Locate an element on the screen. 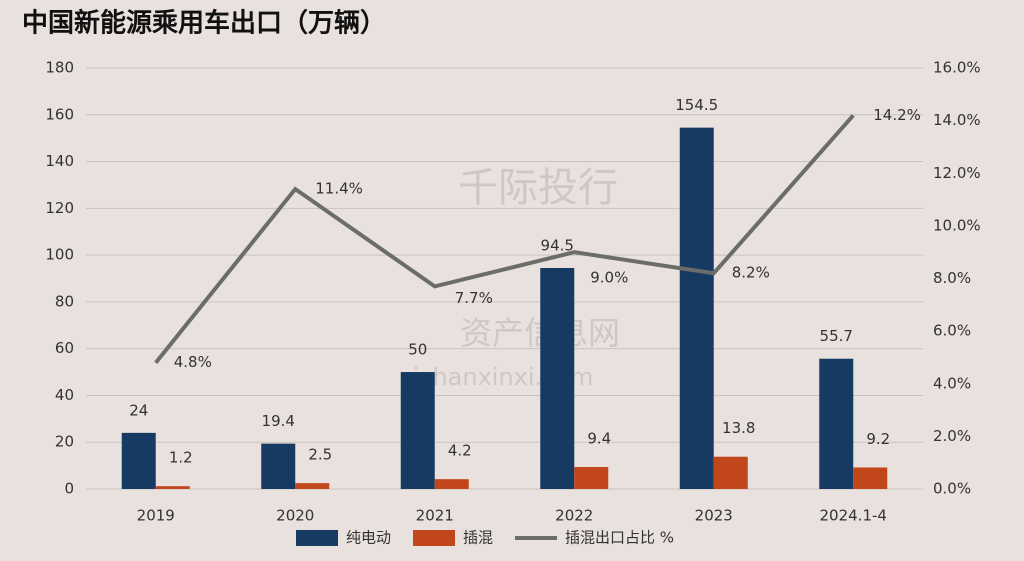 This screenshot has width=1024, height=561. y2-tick-label: 2.0% is located at coordinates (952, 436).